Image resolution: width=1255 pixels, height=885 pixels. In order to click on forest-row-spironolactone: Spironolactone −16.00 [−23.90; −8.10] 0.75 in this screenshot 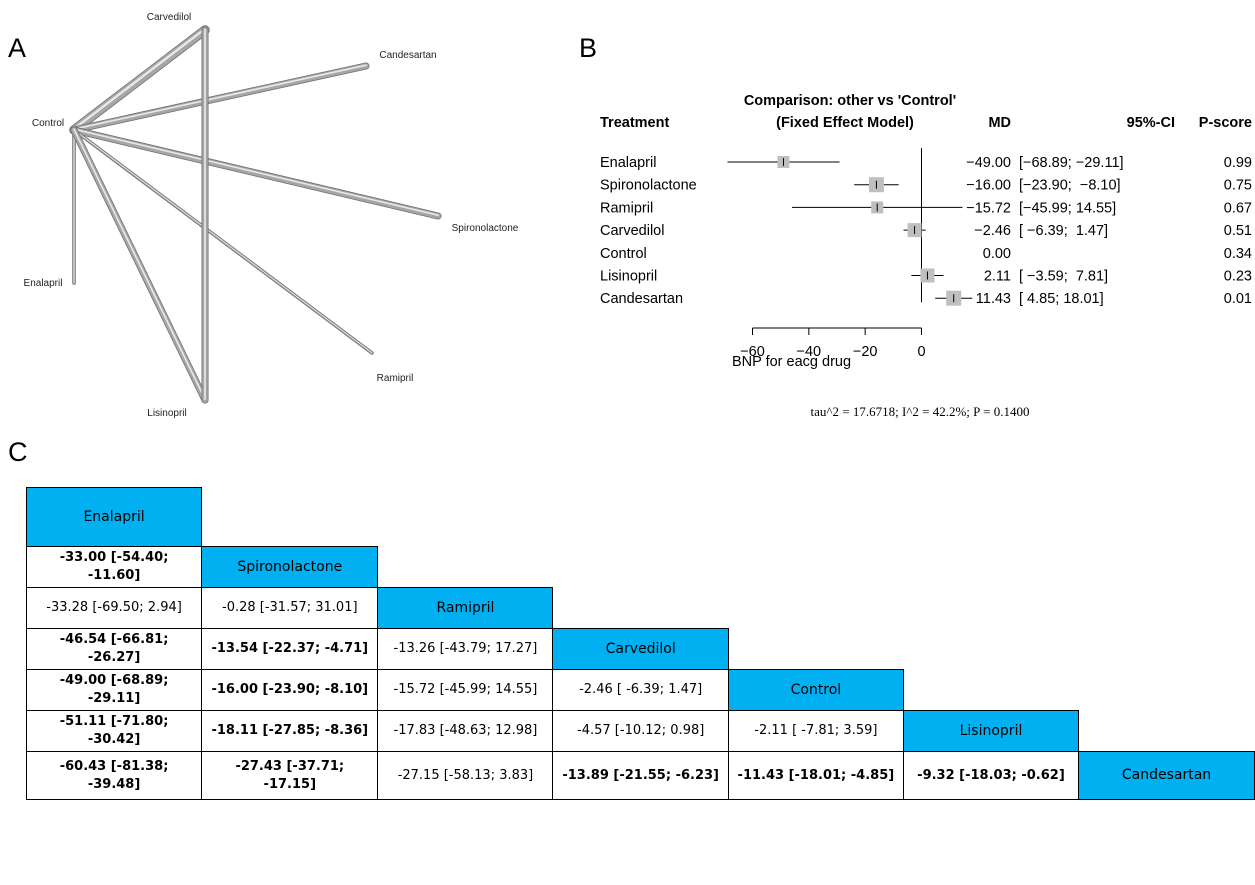, I will do `click(926, 185)`.